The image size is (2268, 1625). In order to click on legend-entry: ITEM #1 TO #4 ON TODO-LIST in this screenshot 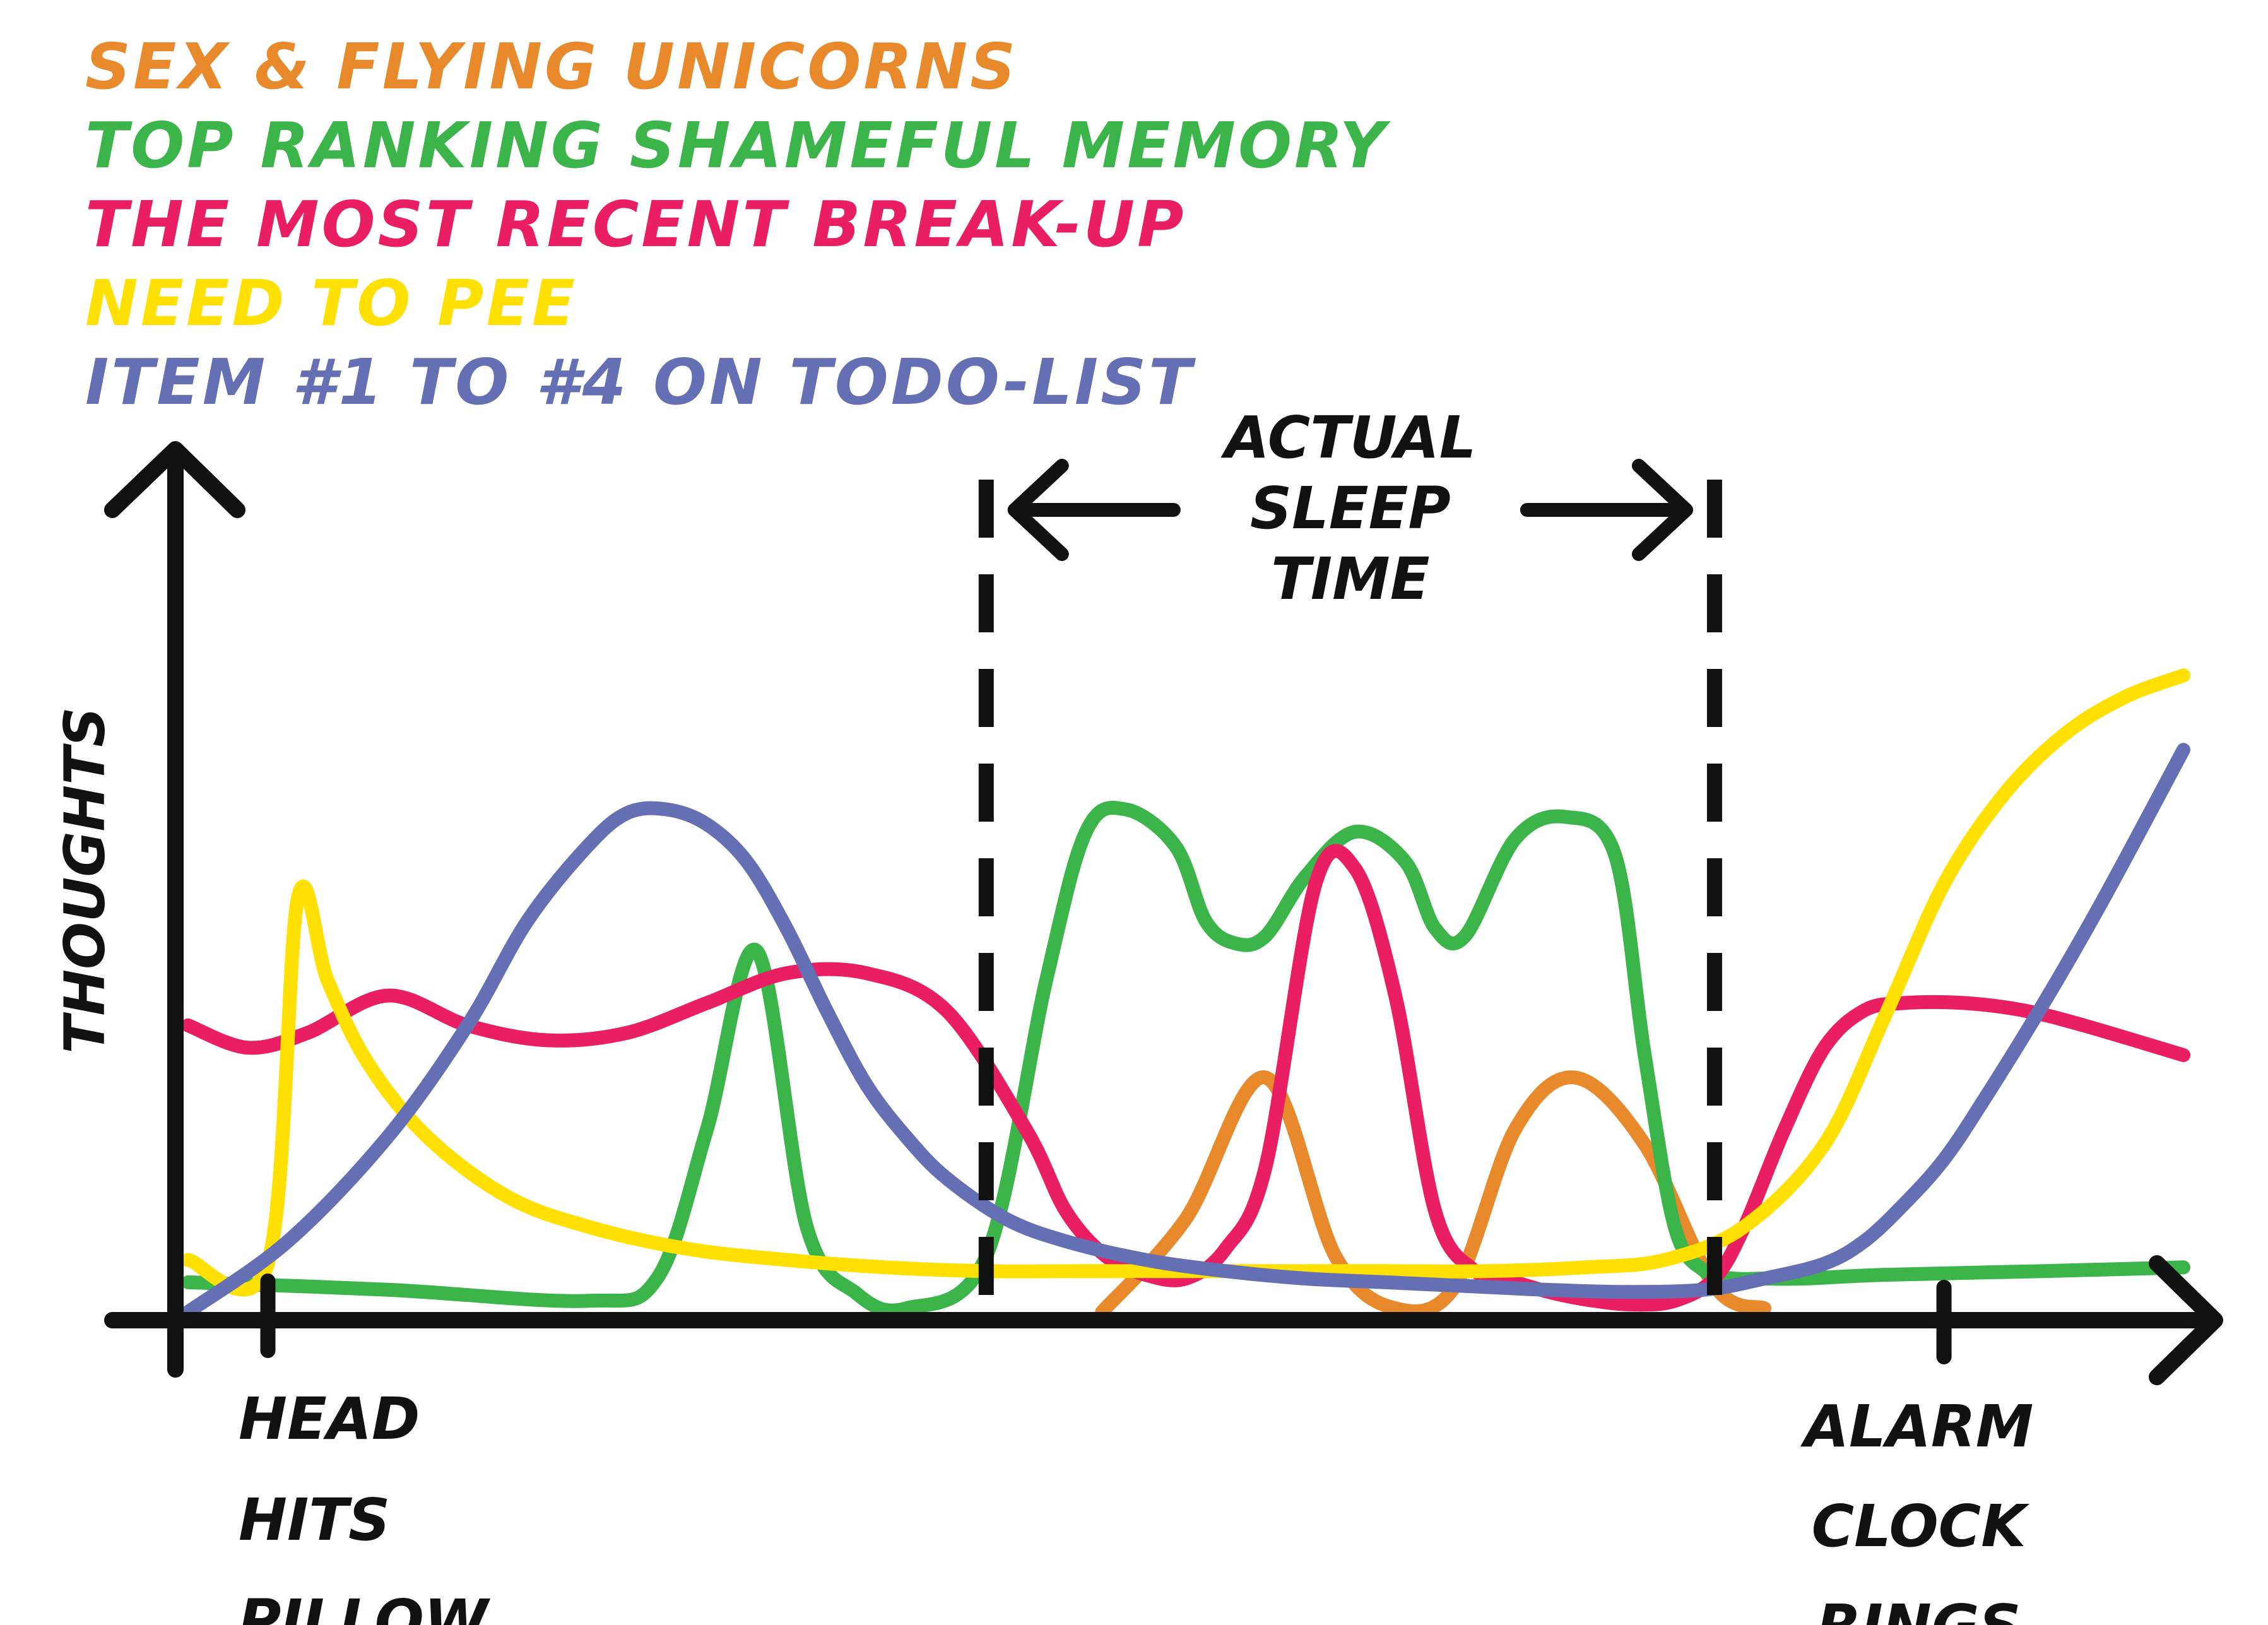, I will do `click(640, 382)`.